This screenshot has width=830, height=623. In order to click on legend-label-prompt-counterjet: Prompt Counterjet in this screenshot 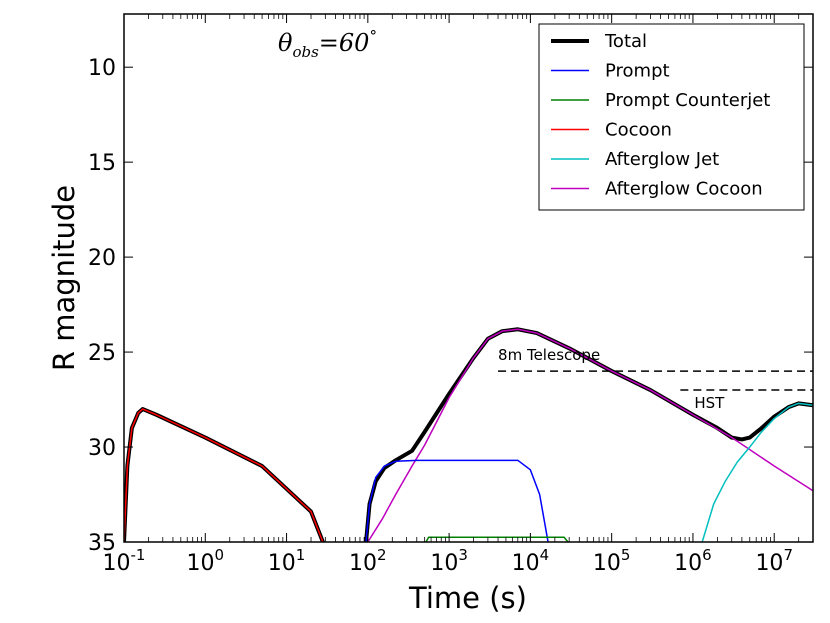, I will do `click(687, 100)`.